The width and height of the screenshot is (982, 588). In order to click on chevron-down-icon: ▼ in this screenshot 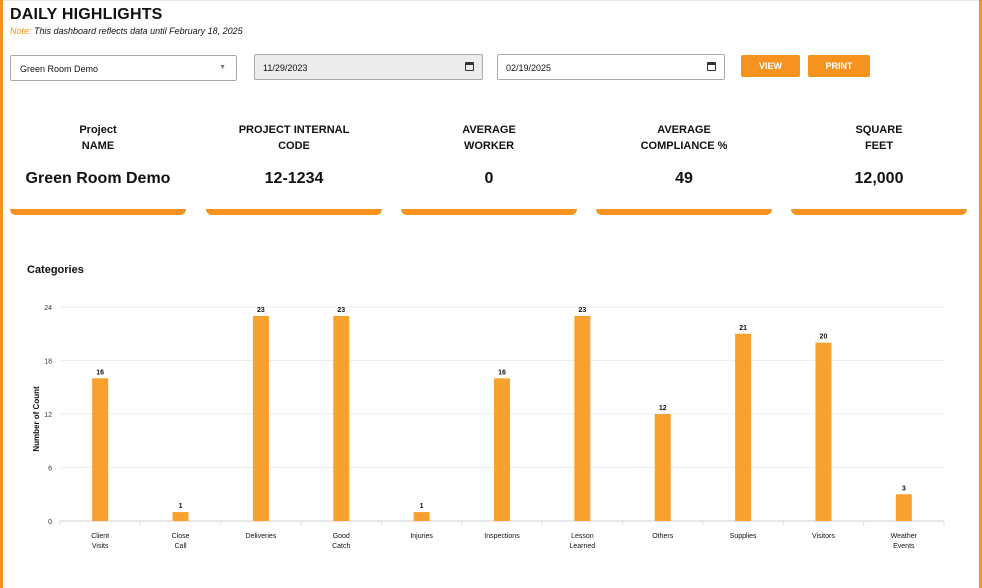, I will do `click(222, 67)`.